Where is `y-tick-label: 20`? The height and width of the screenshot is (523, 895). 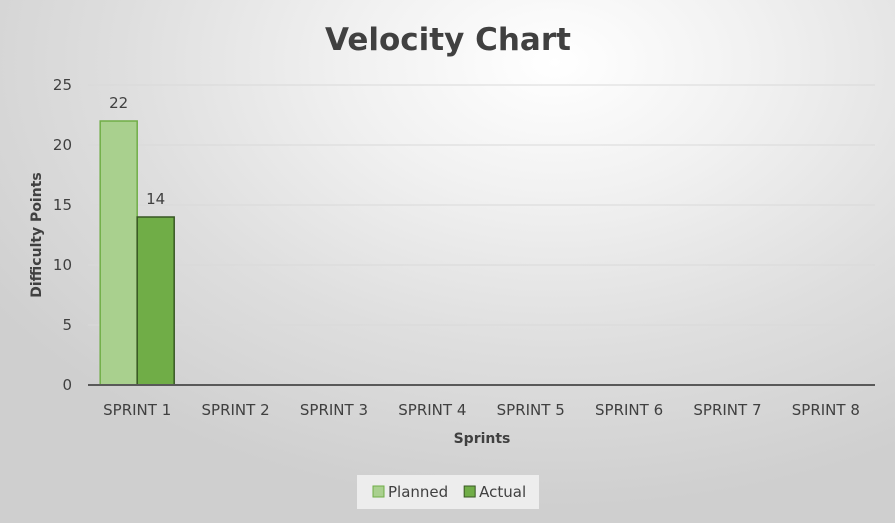
y-tick-label: 20 is located at coordinates (62, 145).